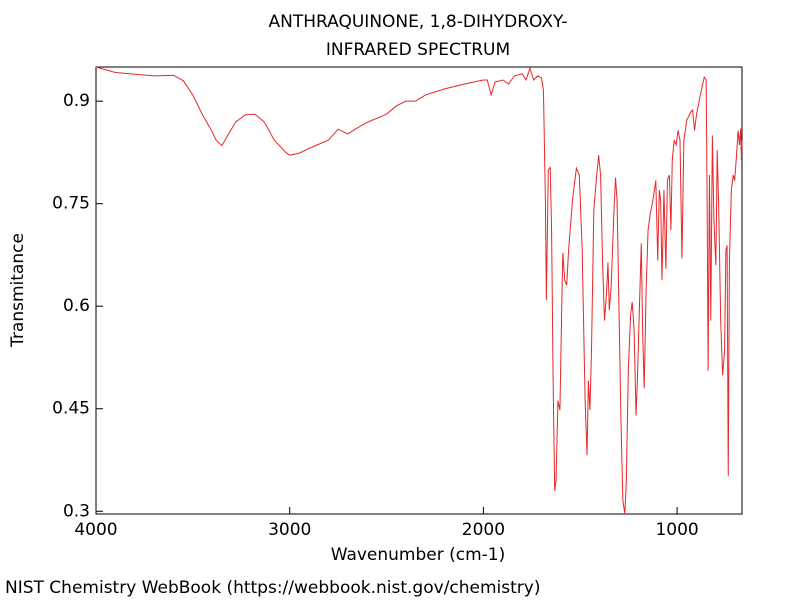 Image resolution: width=800 pixels, height=600 pixels. What do you see at coordinates (18, 290) in the screenshot?
I see `y-axis-label: Transmitance` at bounding box center [18, 290].